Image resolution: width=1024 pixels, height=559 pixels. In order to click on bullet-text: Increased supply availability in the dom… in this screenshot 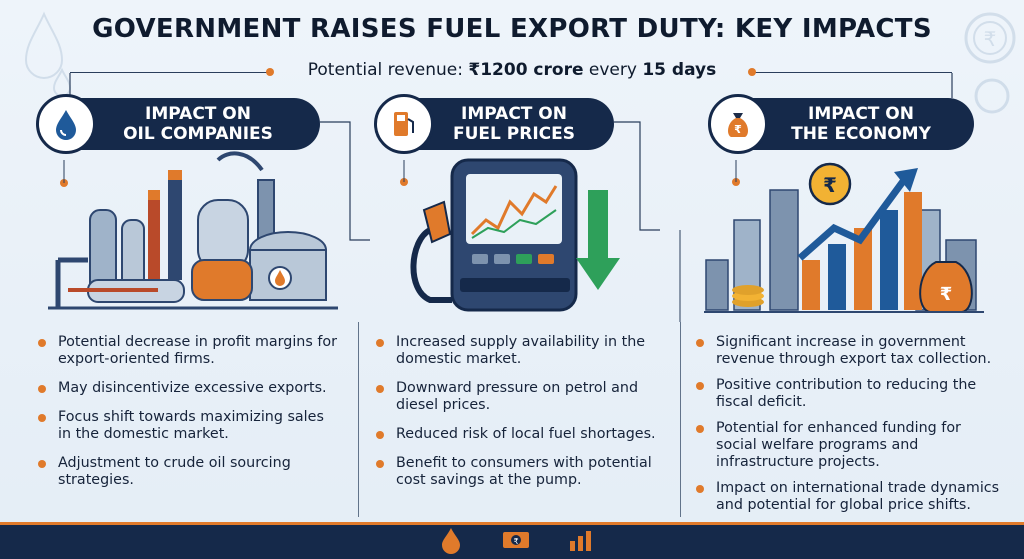, I will do `click(521, 350)`.